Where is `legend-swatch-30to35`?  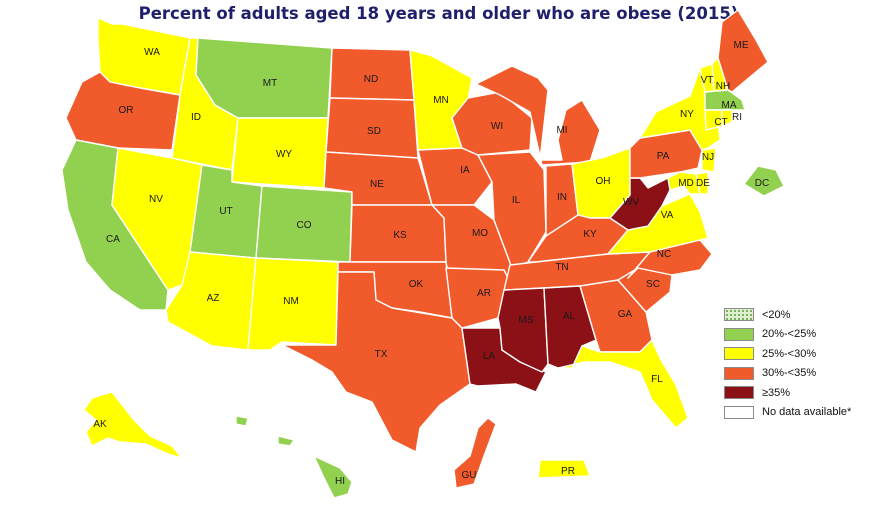
legend-swatch-30to35 is located at coordinates (739, 373).